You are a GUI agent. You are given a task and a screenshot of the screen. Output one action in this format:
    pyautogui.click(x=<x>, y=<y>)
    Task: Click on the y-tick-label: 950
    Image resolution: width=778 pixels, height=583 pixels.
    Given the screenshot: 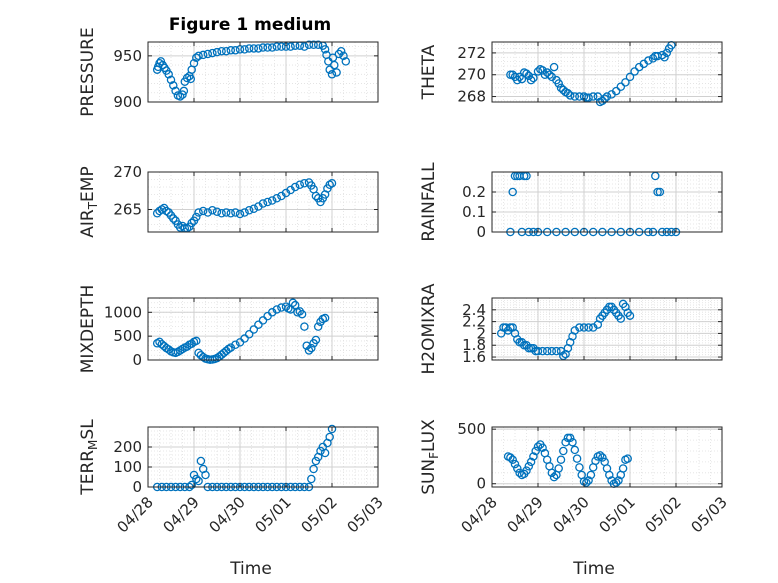 What is the action you would take?
    pyautogui.click(x=127, y=56)
    